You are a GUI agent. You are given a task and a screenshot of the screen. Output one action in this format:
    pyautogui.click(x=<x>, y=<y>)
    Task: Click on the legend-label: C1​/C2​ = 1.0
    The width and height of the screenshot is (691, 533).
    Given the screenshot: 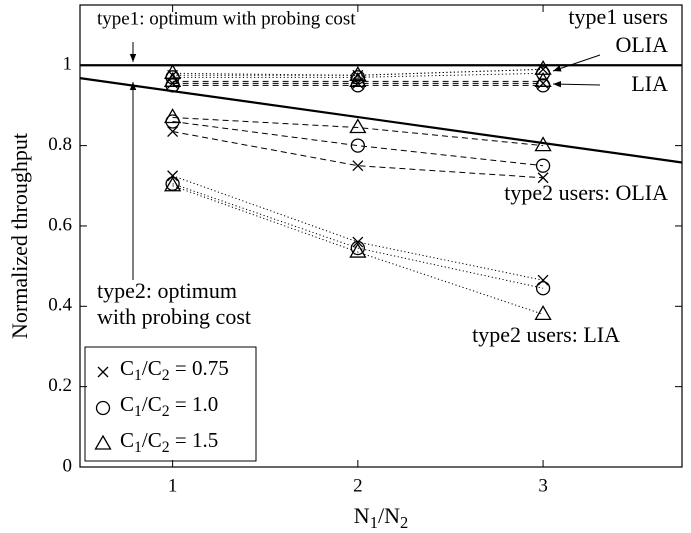 What is the action you would take?
    pyautogui.click(x=169, y=406)
    